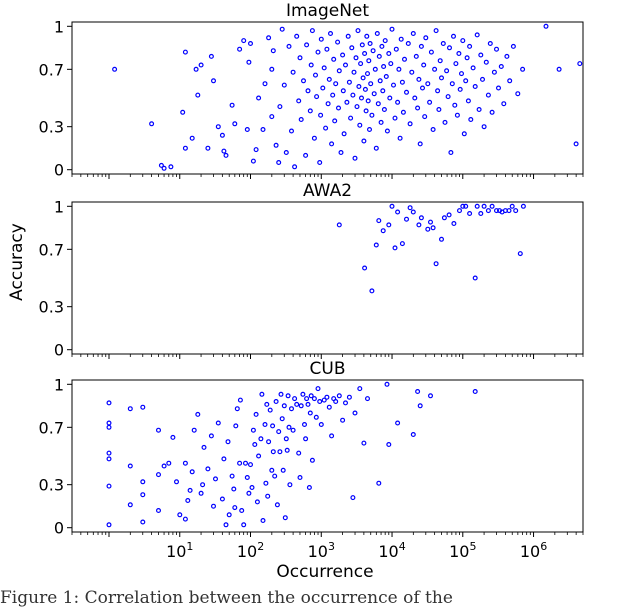 This screenshot has height=610, width=618. What do you see at coordinates (59, 170) in the screenshot?
I see `y-tick-label: 0` at bounding box center [59, 170].